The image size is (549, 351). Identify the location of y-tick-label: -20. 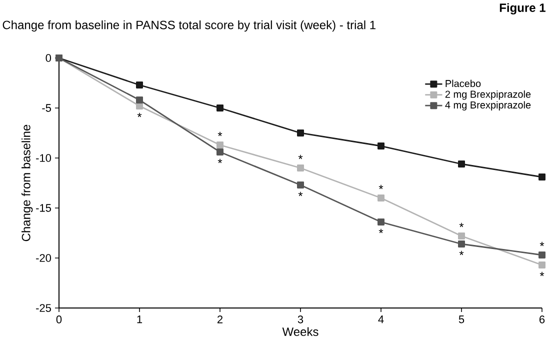
(44, 258).